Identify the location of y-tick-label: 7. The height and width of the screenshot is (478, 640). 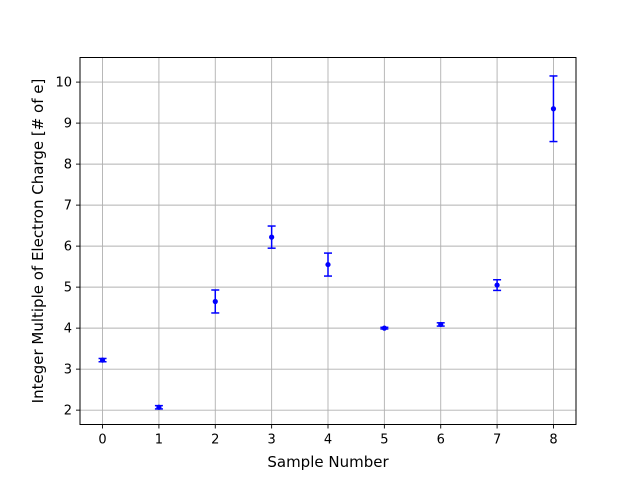
(68, 206).